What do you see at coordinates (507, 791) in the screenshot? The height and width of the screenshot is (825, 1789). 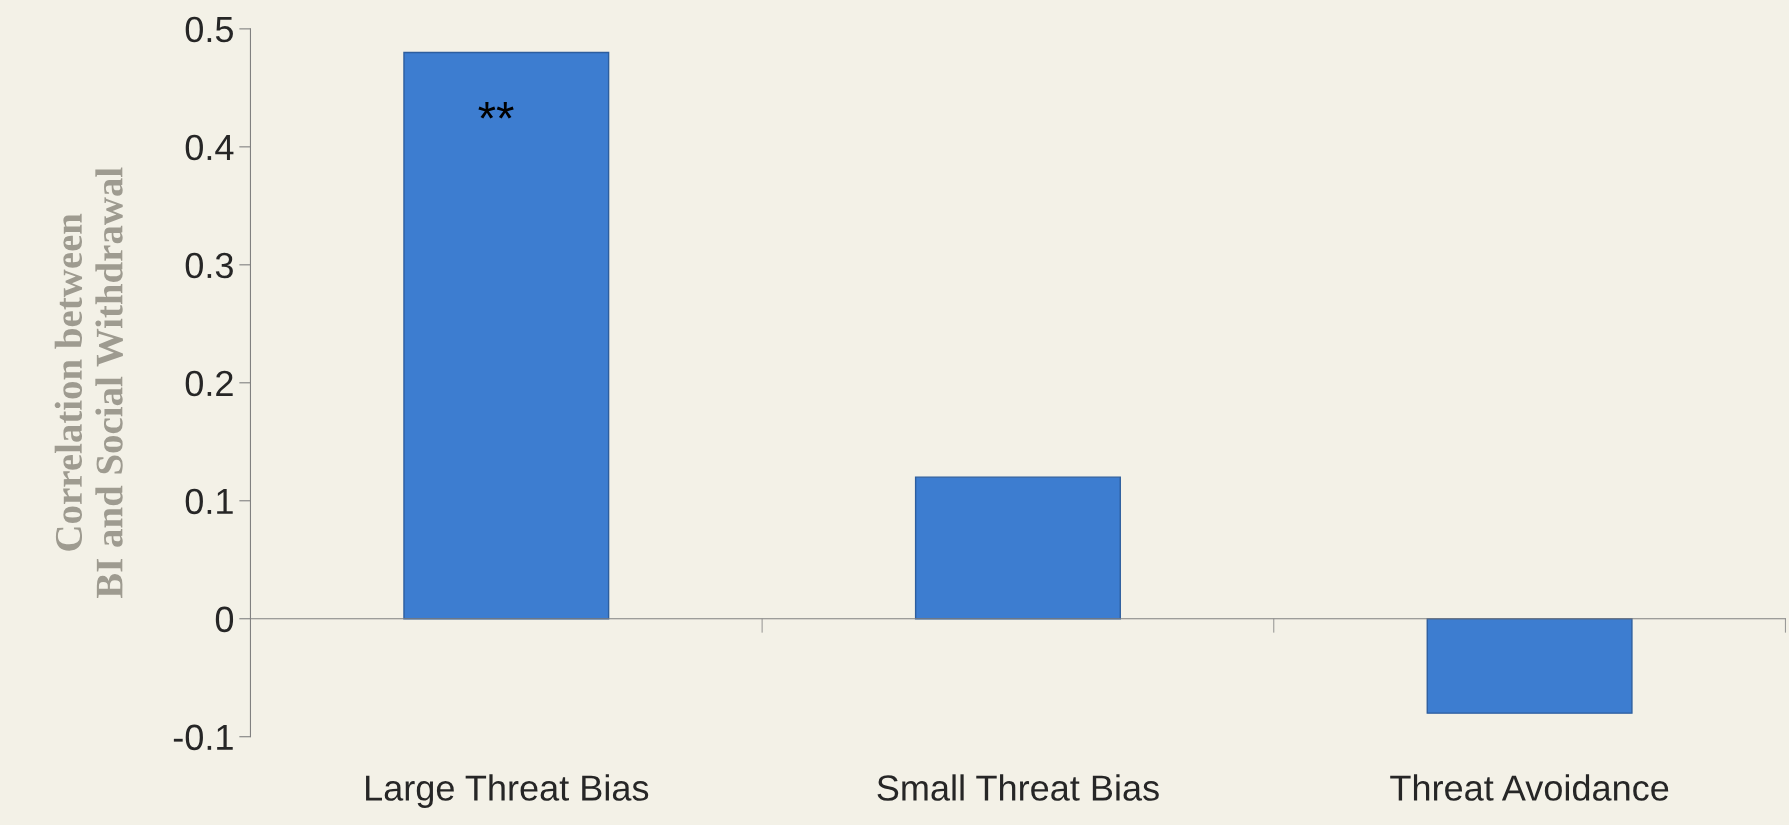 I see `x-tick-label: Large Threat Bias` at bounding box center [507, 791].